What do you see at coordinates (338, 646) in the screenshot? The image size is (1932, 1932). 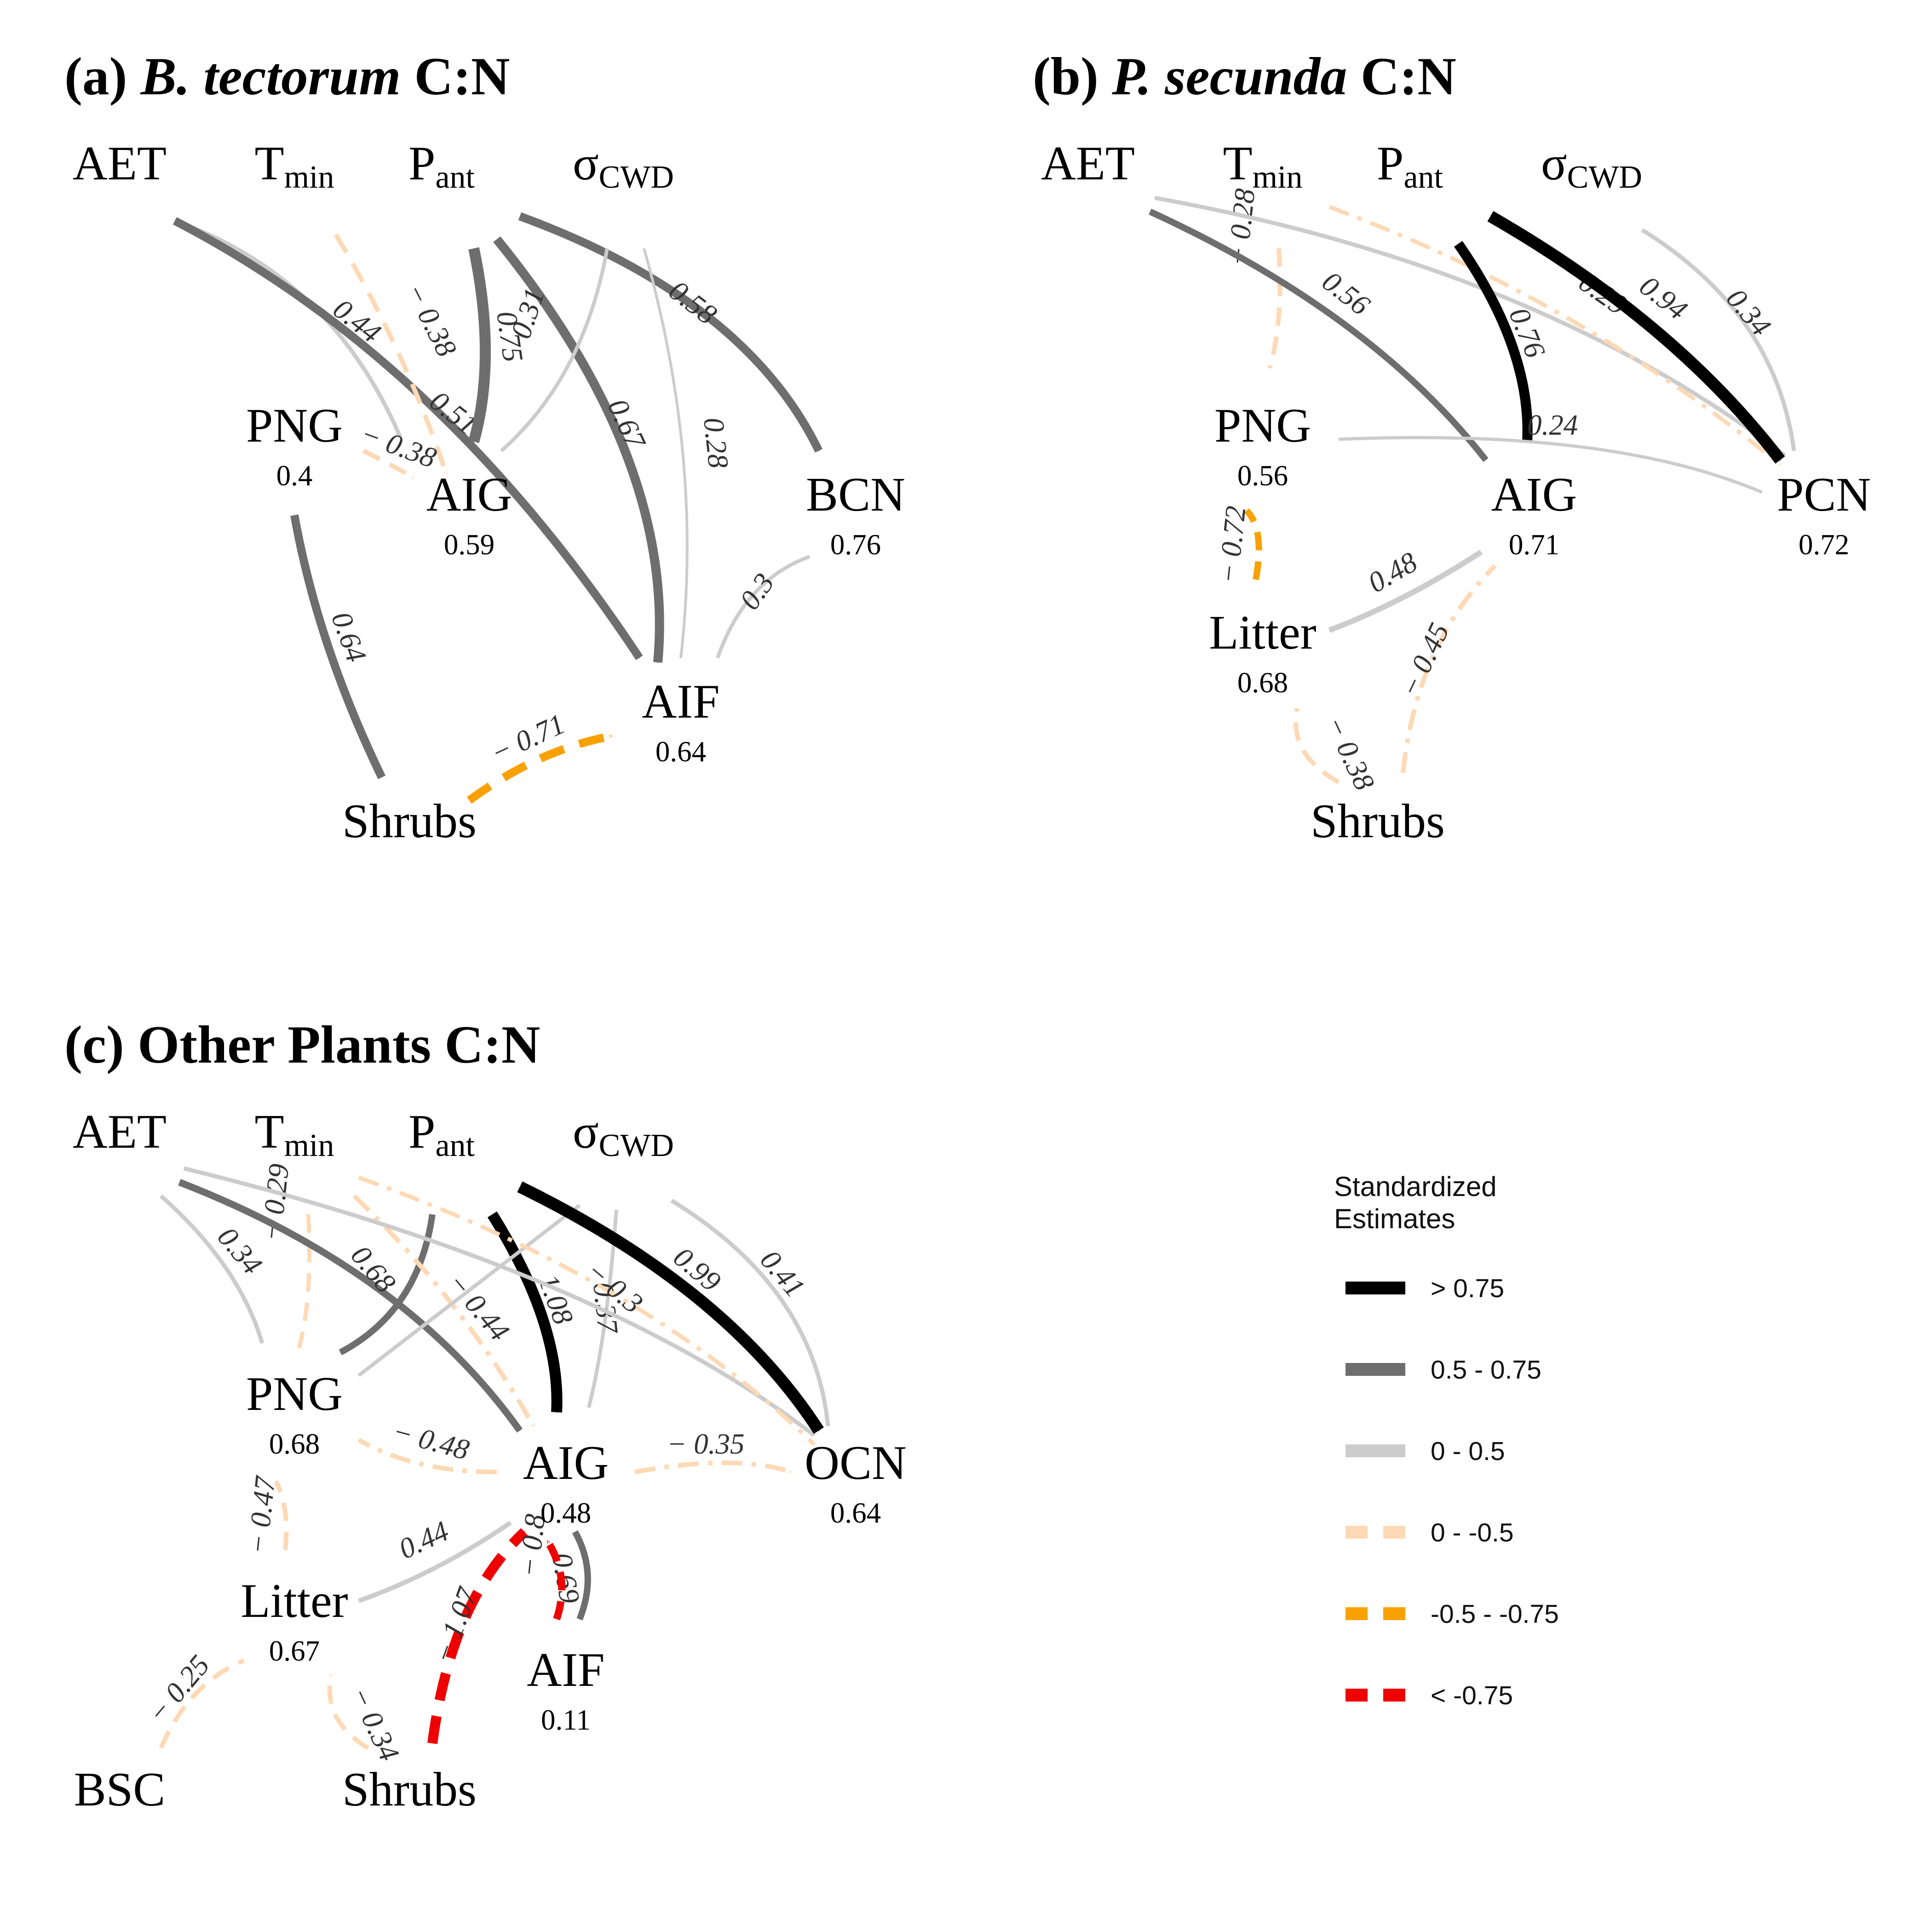 I see `edge-a-shrubs-png` at bounding box center [338, 646].